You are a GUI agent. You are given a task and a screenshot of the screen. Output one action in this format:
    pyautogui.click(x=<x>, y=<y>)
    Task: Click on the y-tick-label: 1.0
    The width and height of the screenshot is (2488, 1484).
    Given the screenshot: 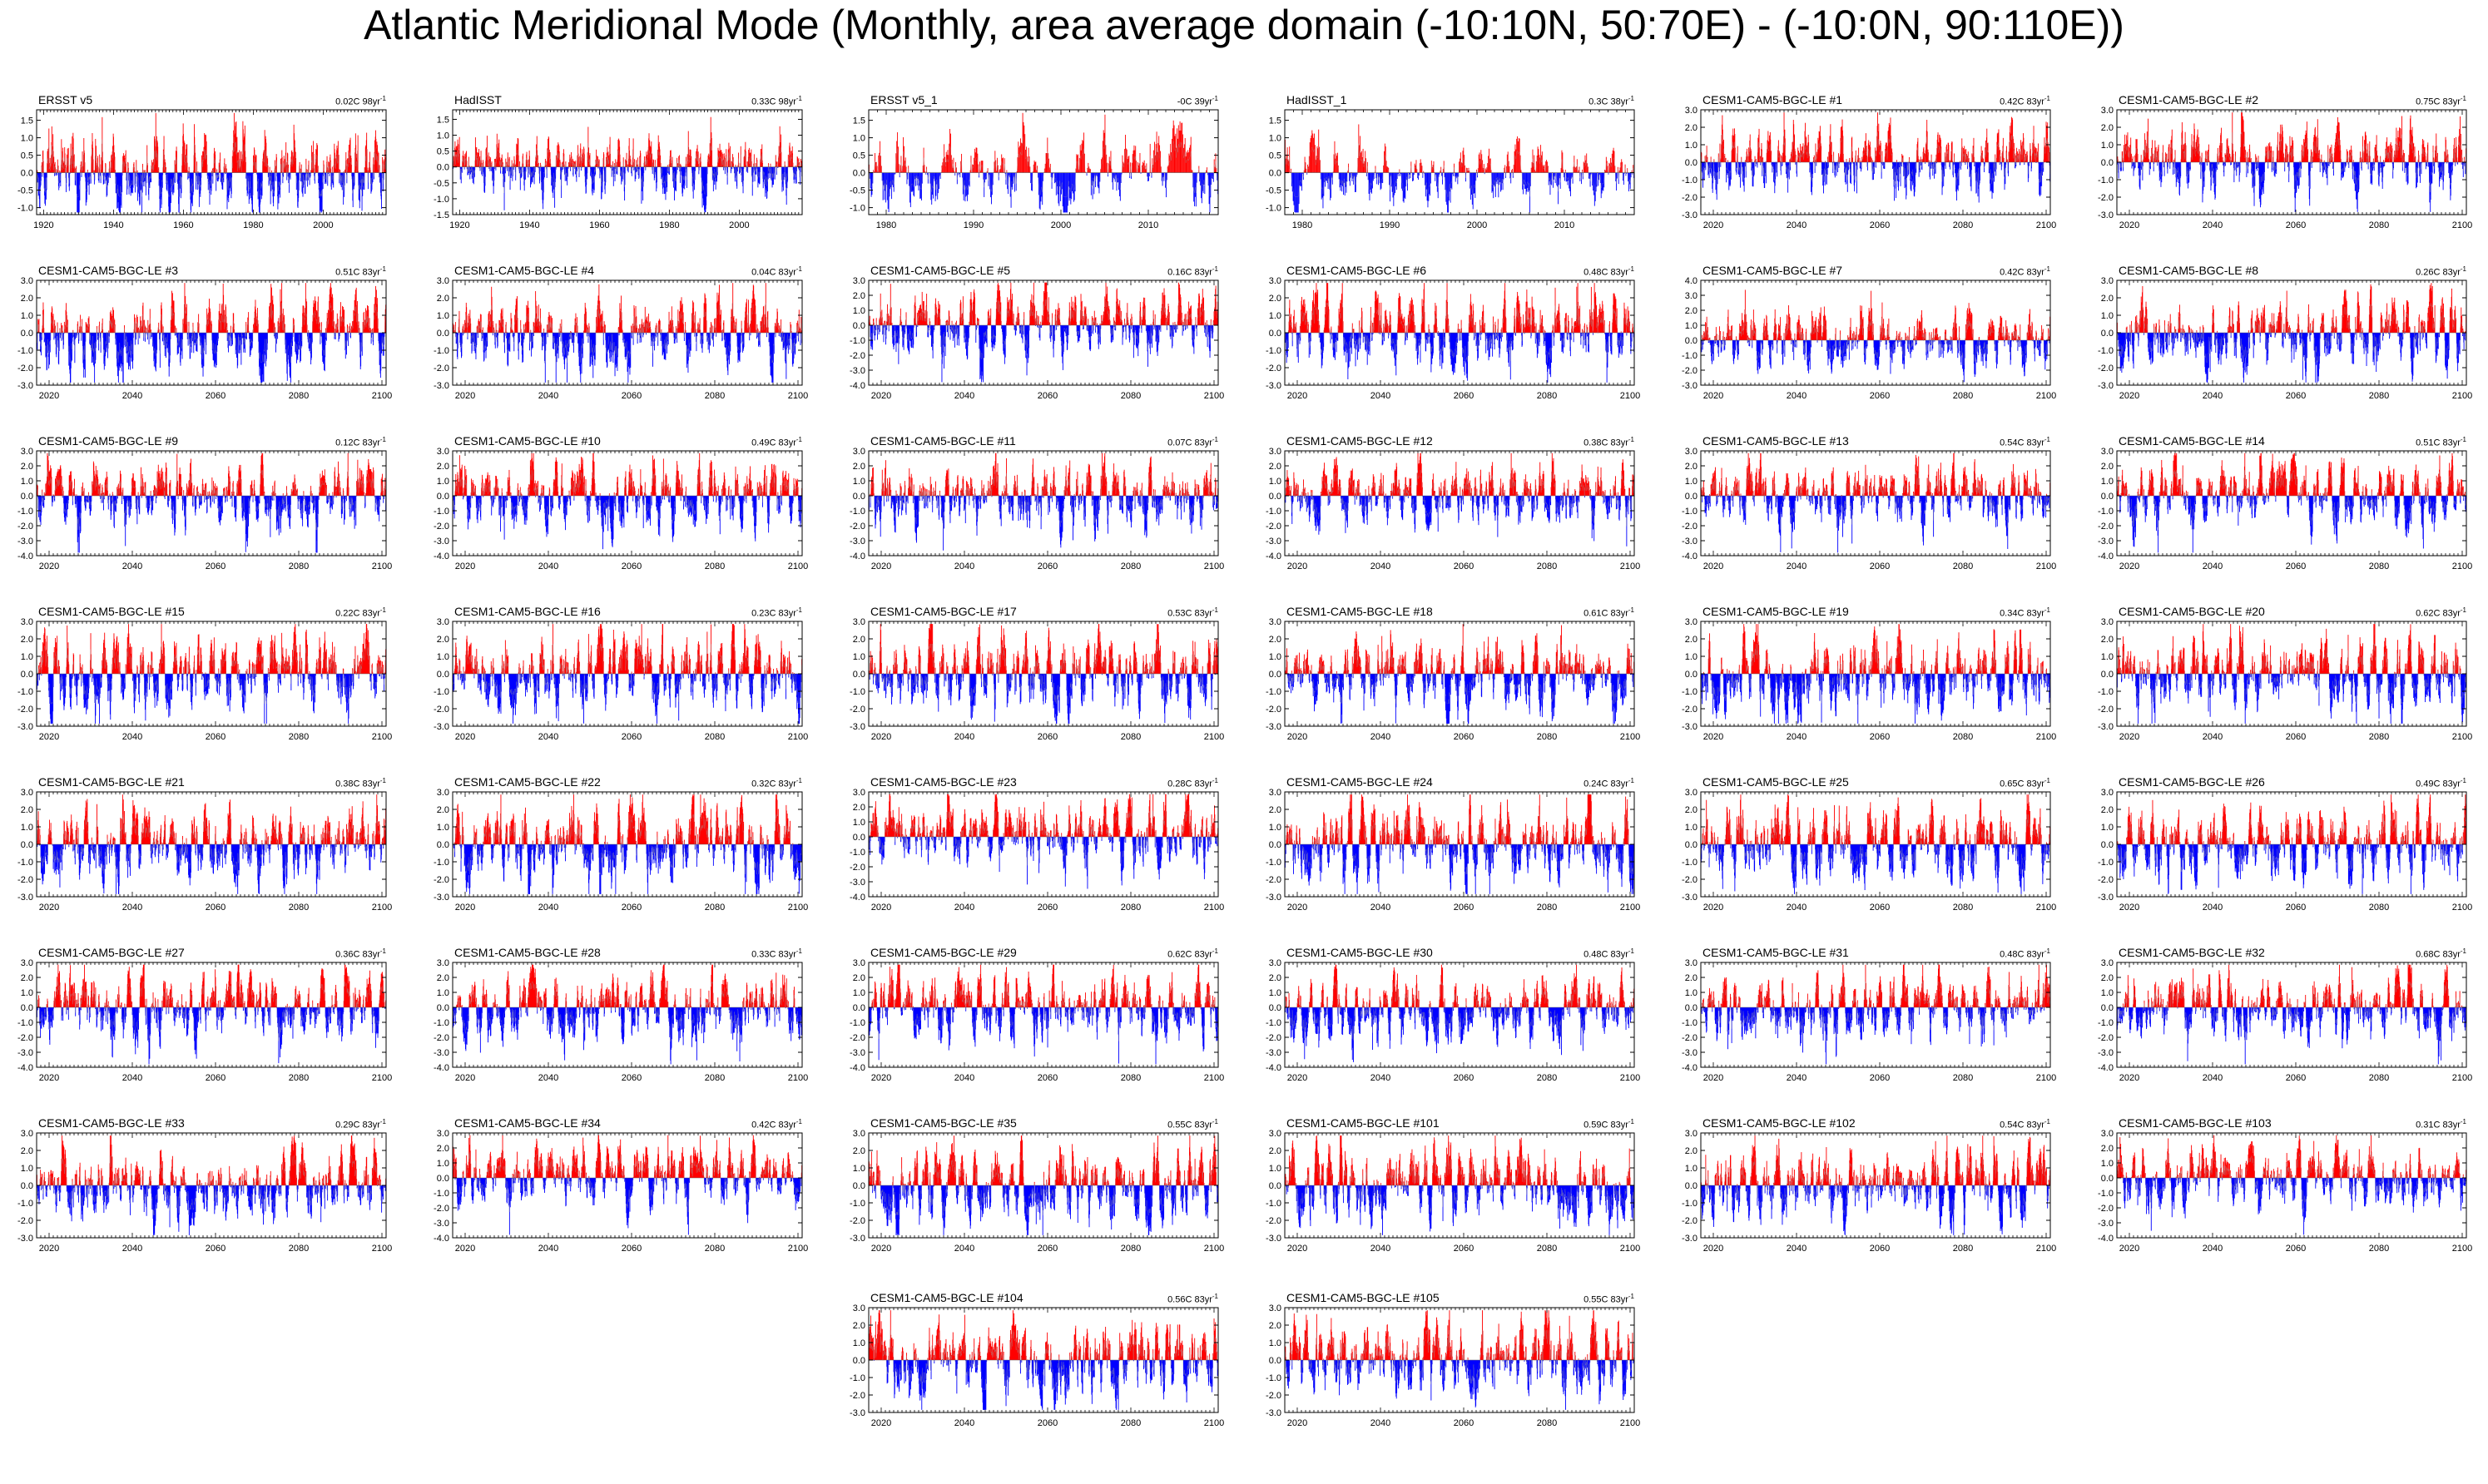 What is the action you would take?
    pyautogui.click(x=443, y=136)
    